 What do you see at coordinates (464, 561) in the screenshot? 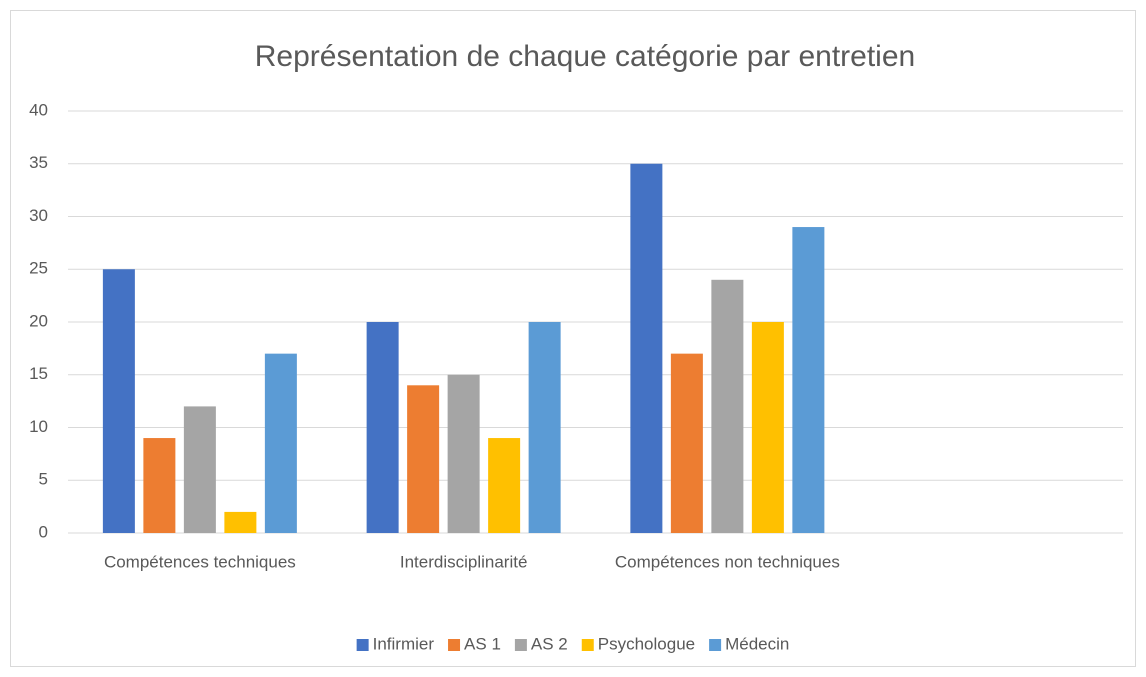
I see `x-tick-label: Interdisciplinarité` at bounding box center [464, 561].